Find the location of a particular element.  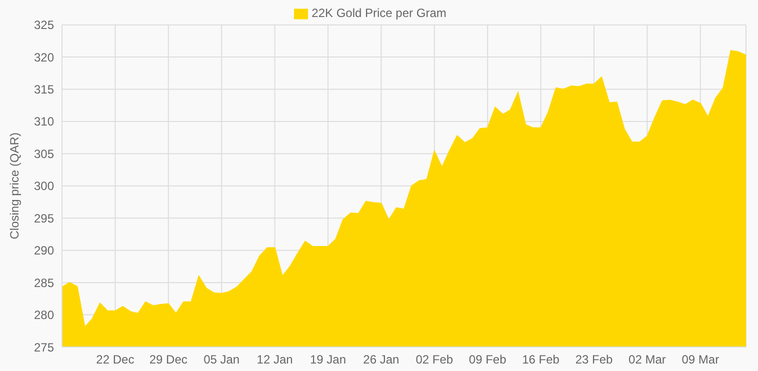

legend-label: 22K Gold Price per Gram is located at coordinates (379, 13).